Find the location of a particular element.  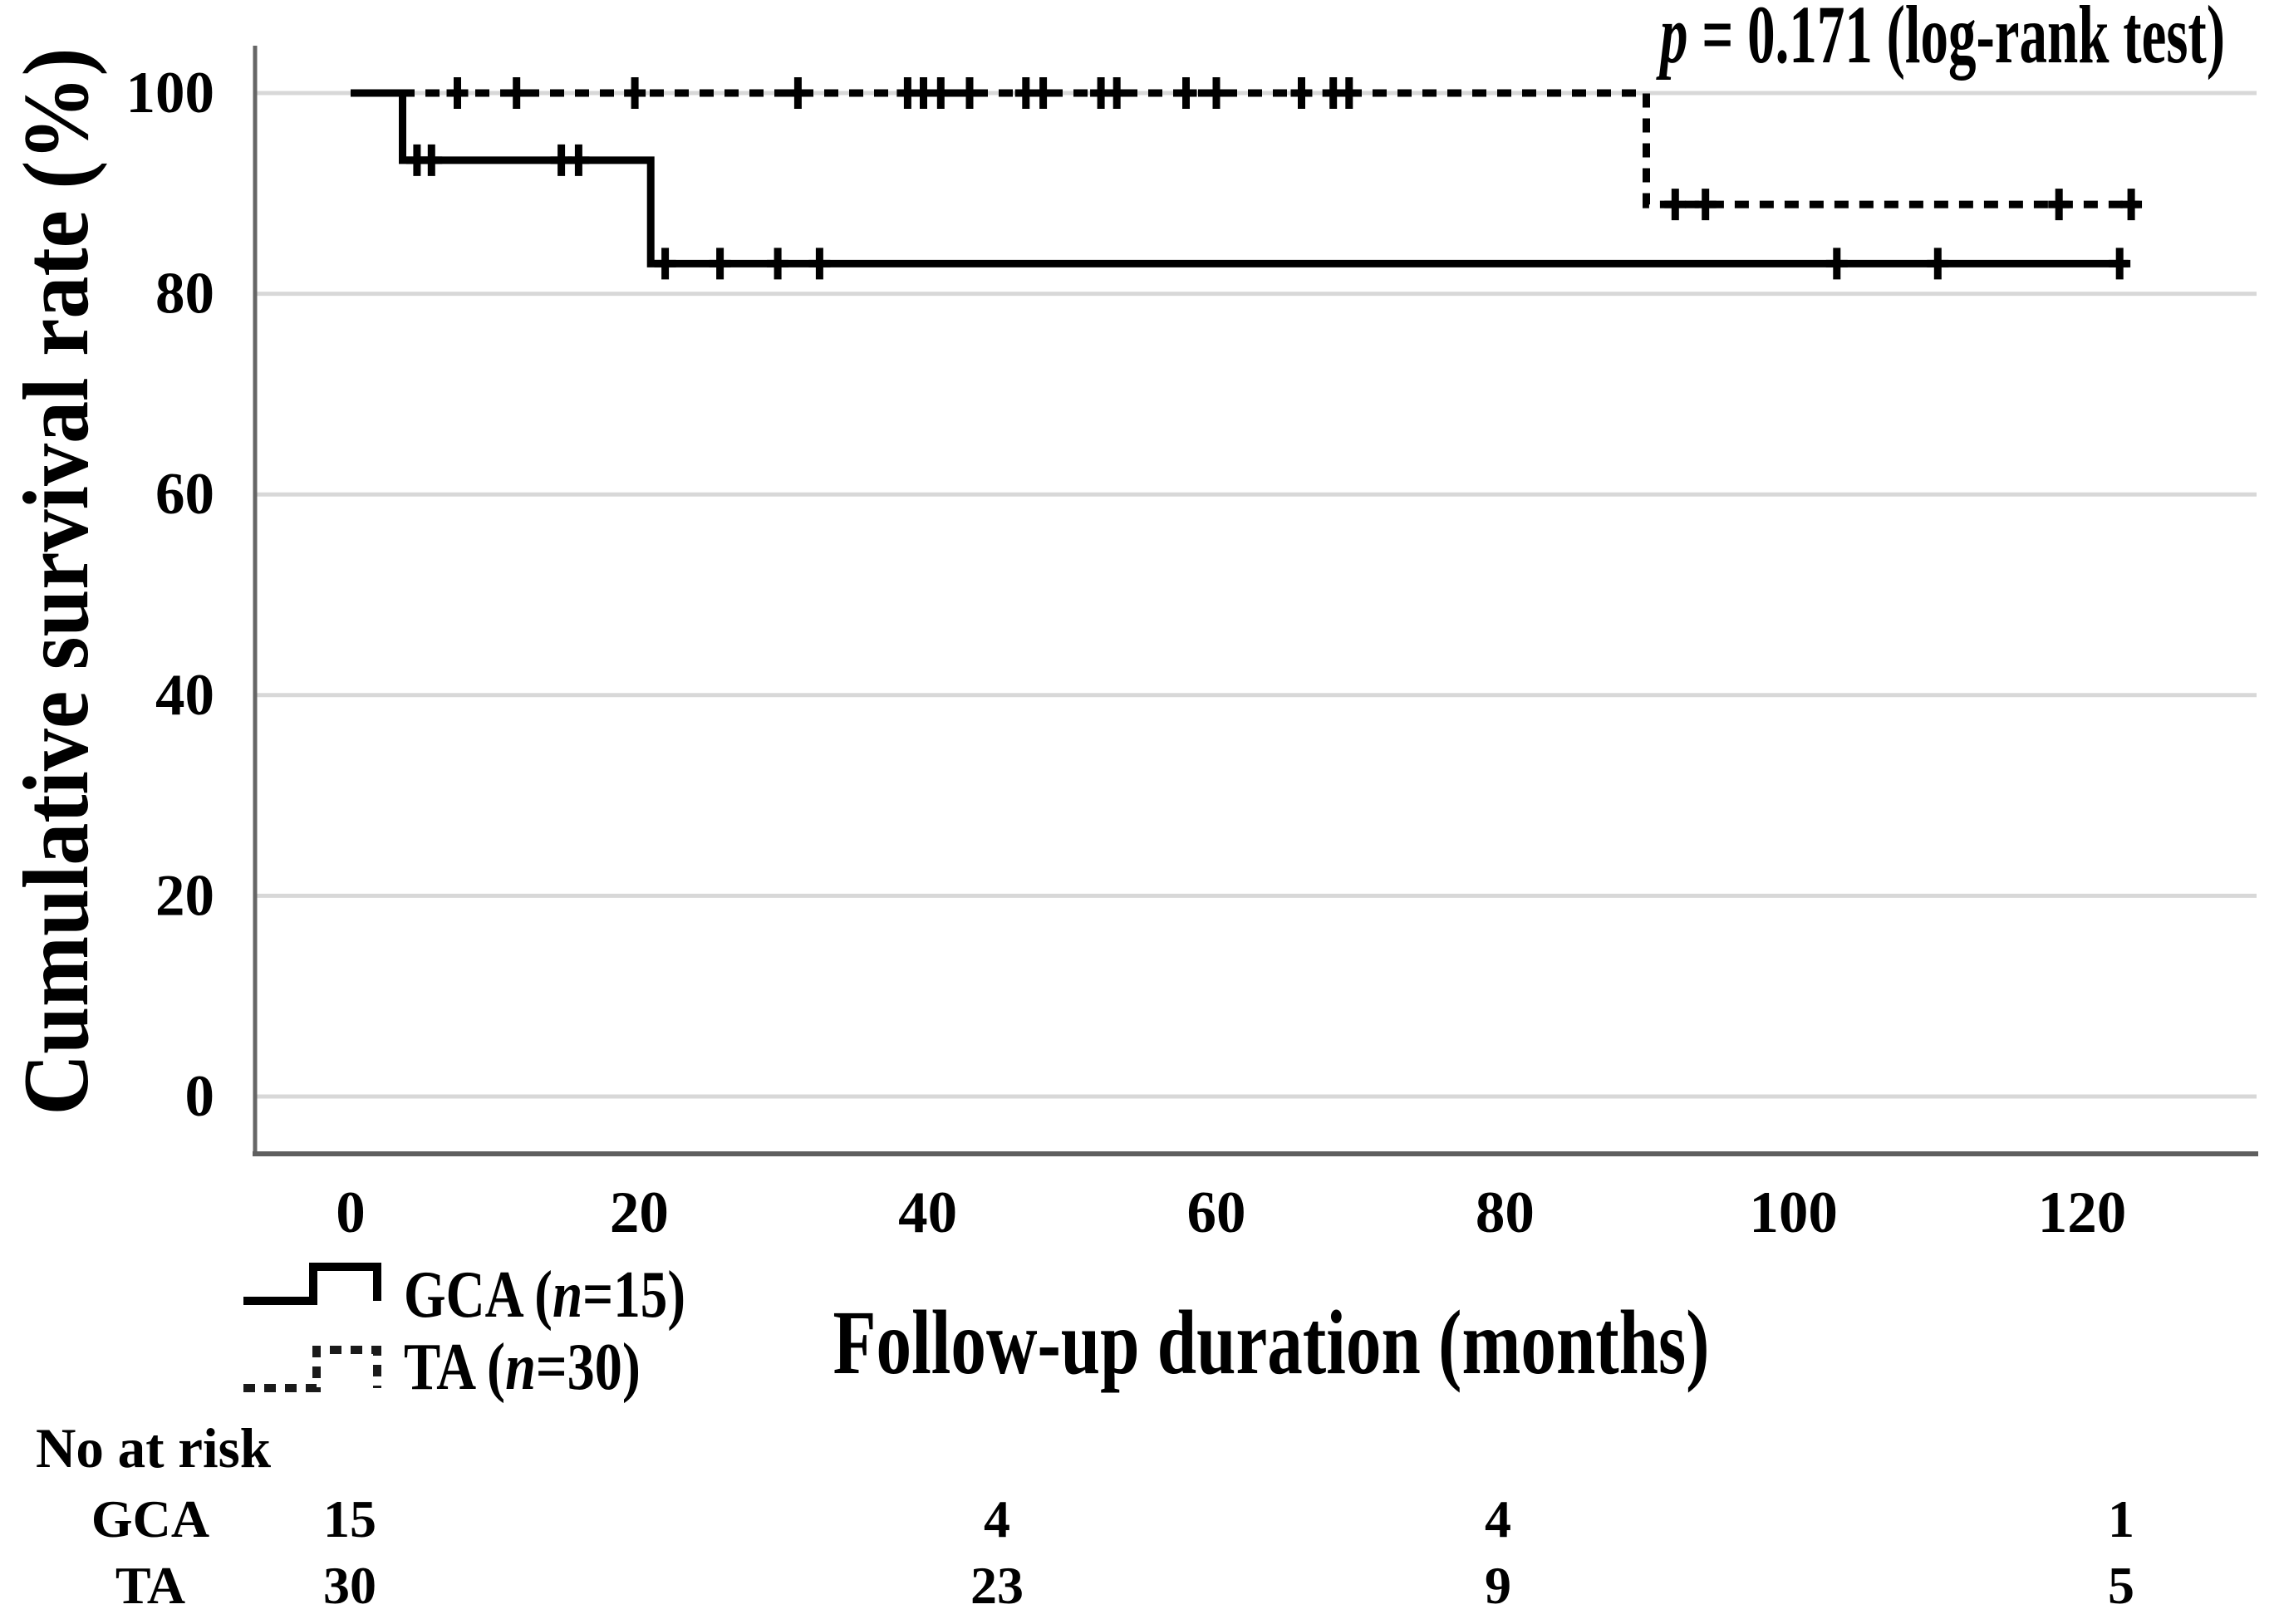

risk-value: 1 is located at coordinates (2121, 1518).